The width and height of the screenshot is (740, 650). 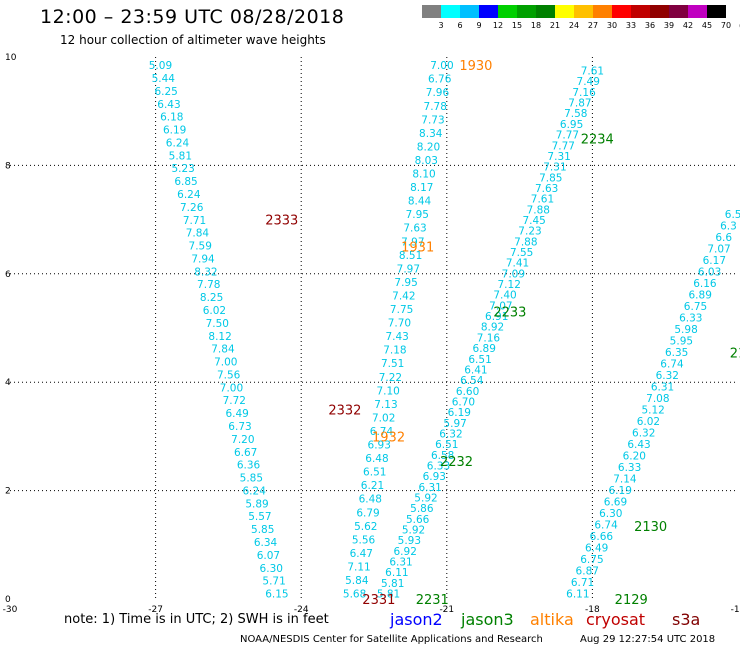 I want to click on wave-height-label: 5.56, so click(x=364, y=540).